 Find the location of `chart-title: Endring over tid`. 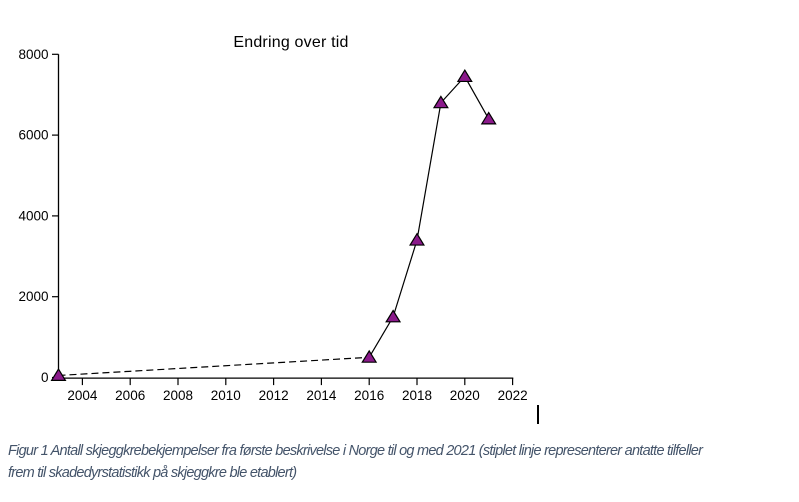

chart-title: Endring over tid is located at coordinates (291, 42).